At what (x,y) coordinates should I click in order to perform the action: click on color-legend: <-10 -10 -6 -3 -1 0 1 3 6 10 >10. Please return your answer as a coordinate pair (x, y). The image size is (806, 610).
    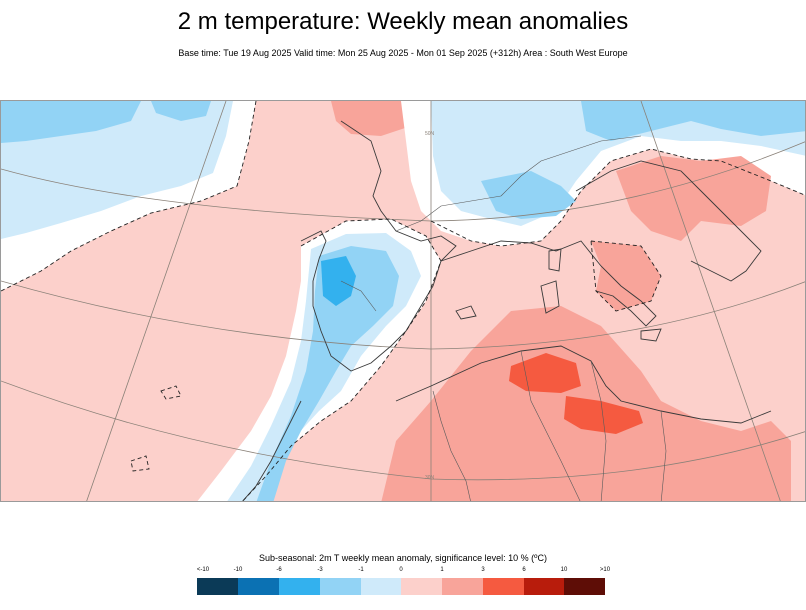
    Looking at the image, I should click on (403, 582).